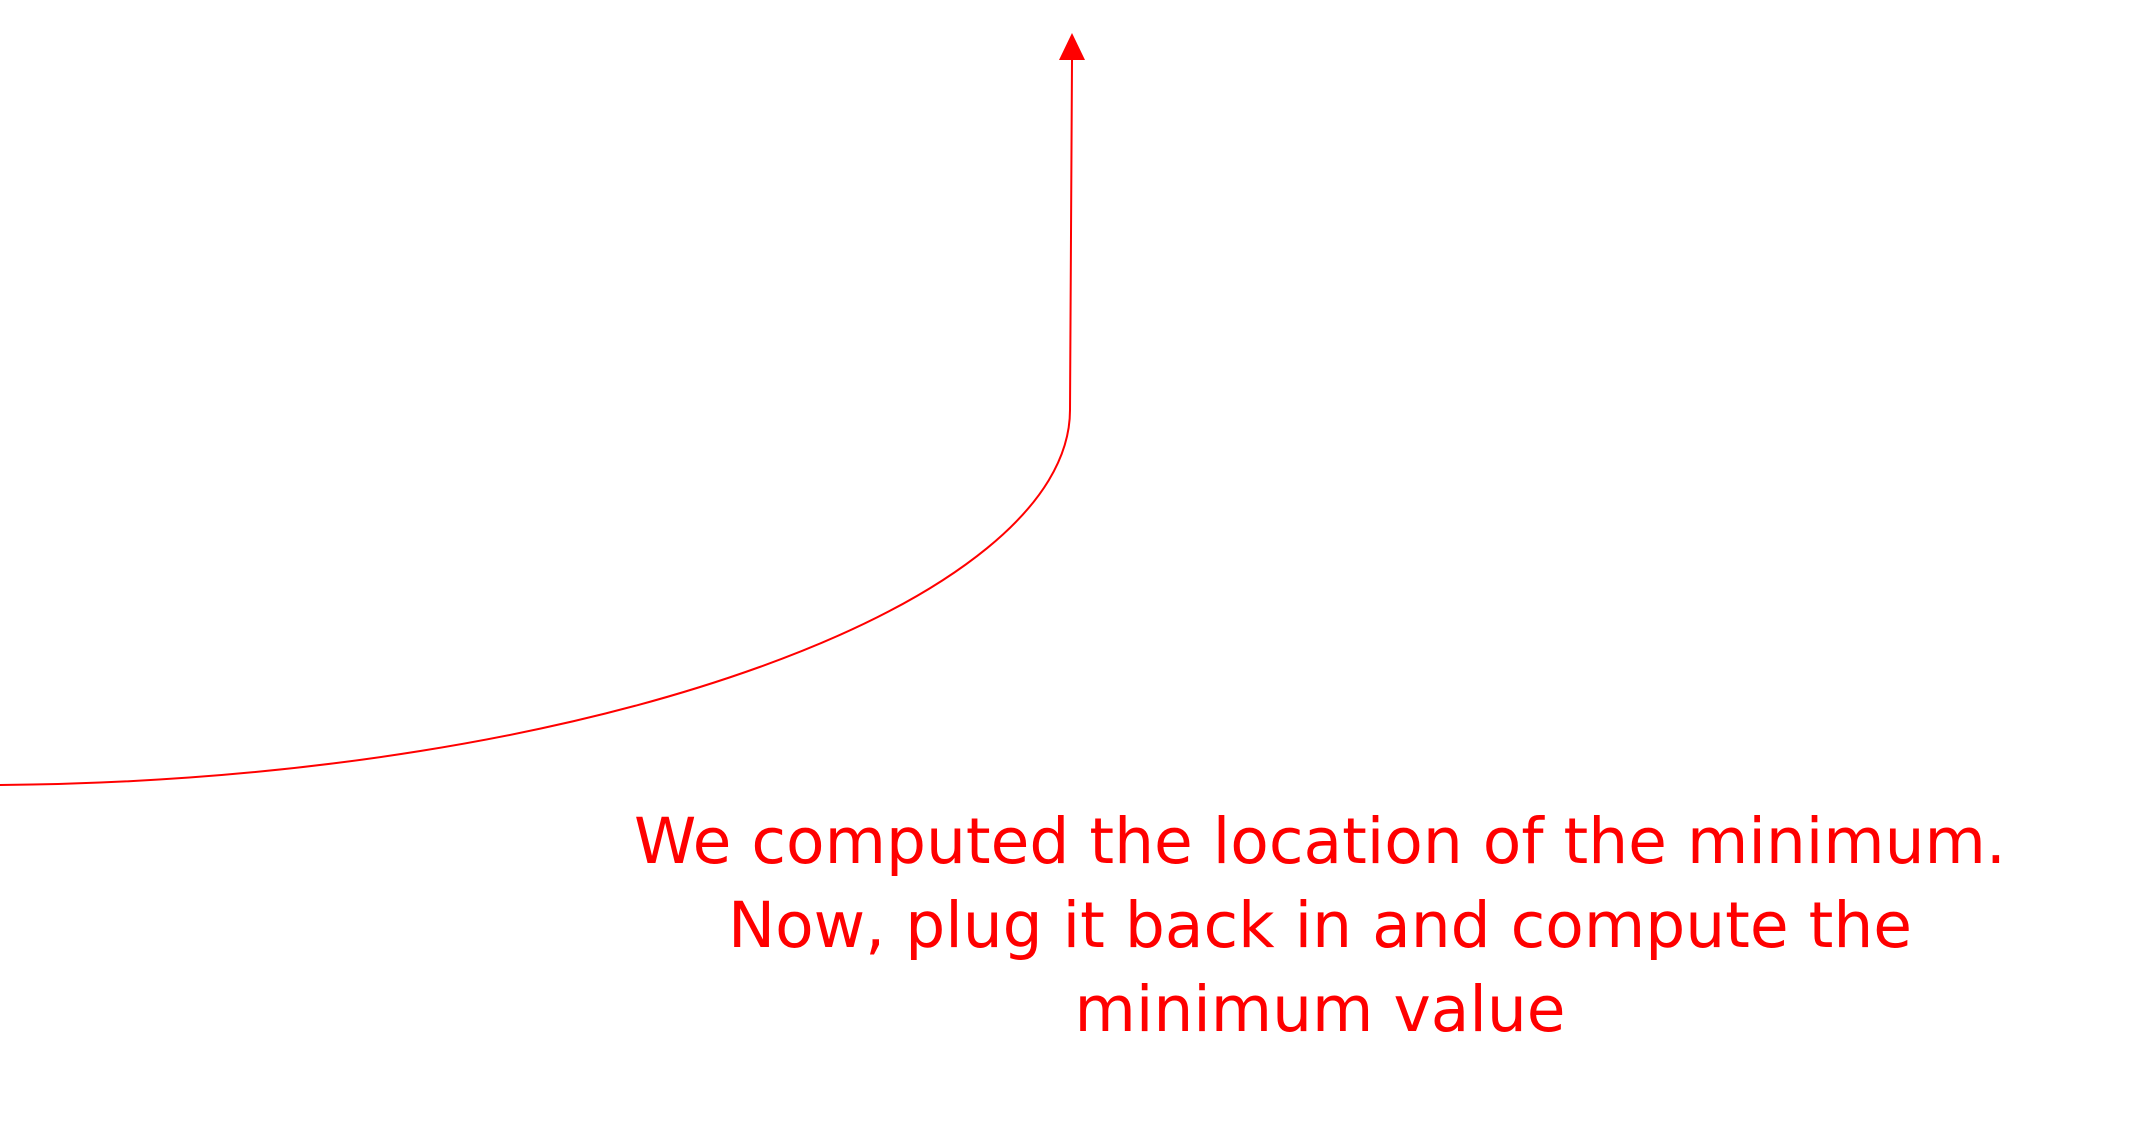 The width and height of the screenshot is (2145, 1141). What do you see at coordinates (1320, 1009) in the screenshot?
I see `annotation-line-3: minimum value` at bounding box center [1320, 1009].